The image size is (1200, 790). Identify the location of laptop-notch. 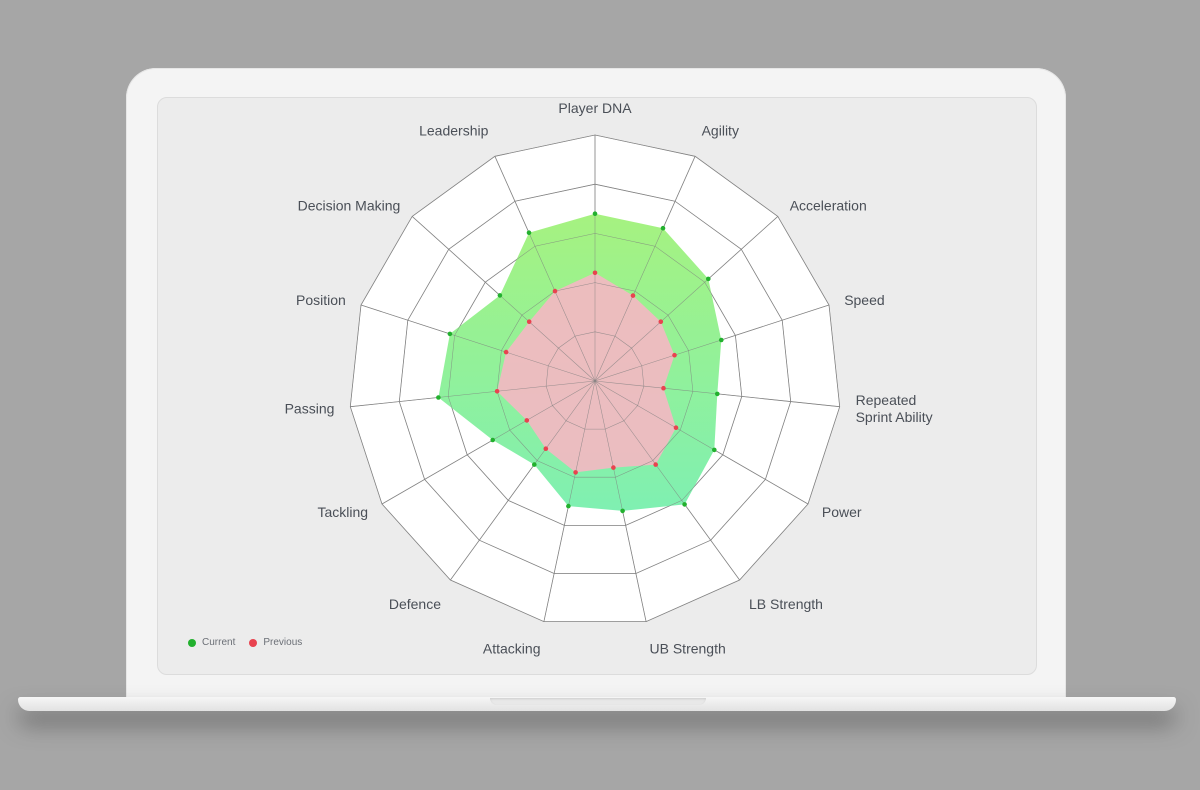
(598, 701).